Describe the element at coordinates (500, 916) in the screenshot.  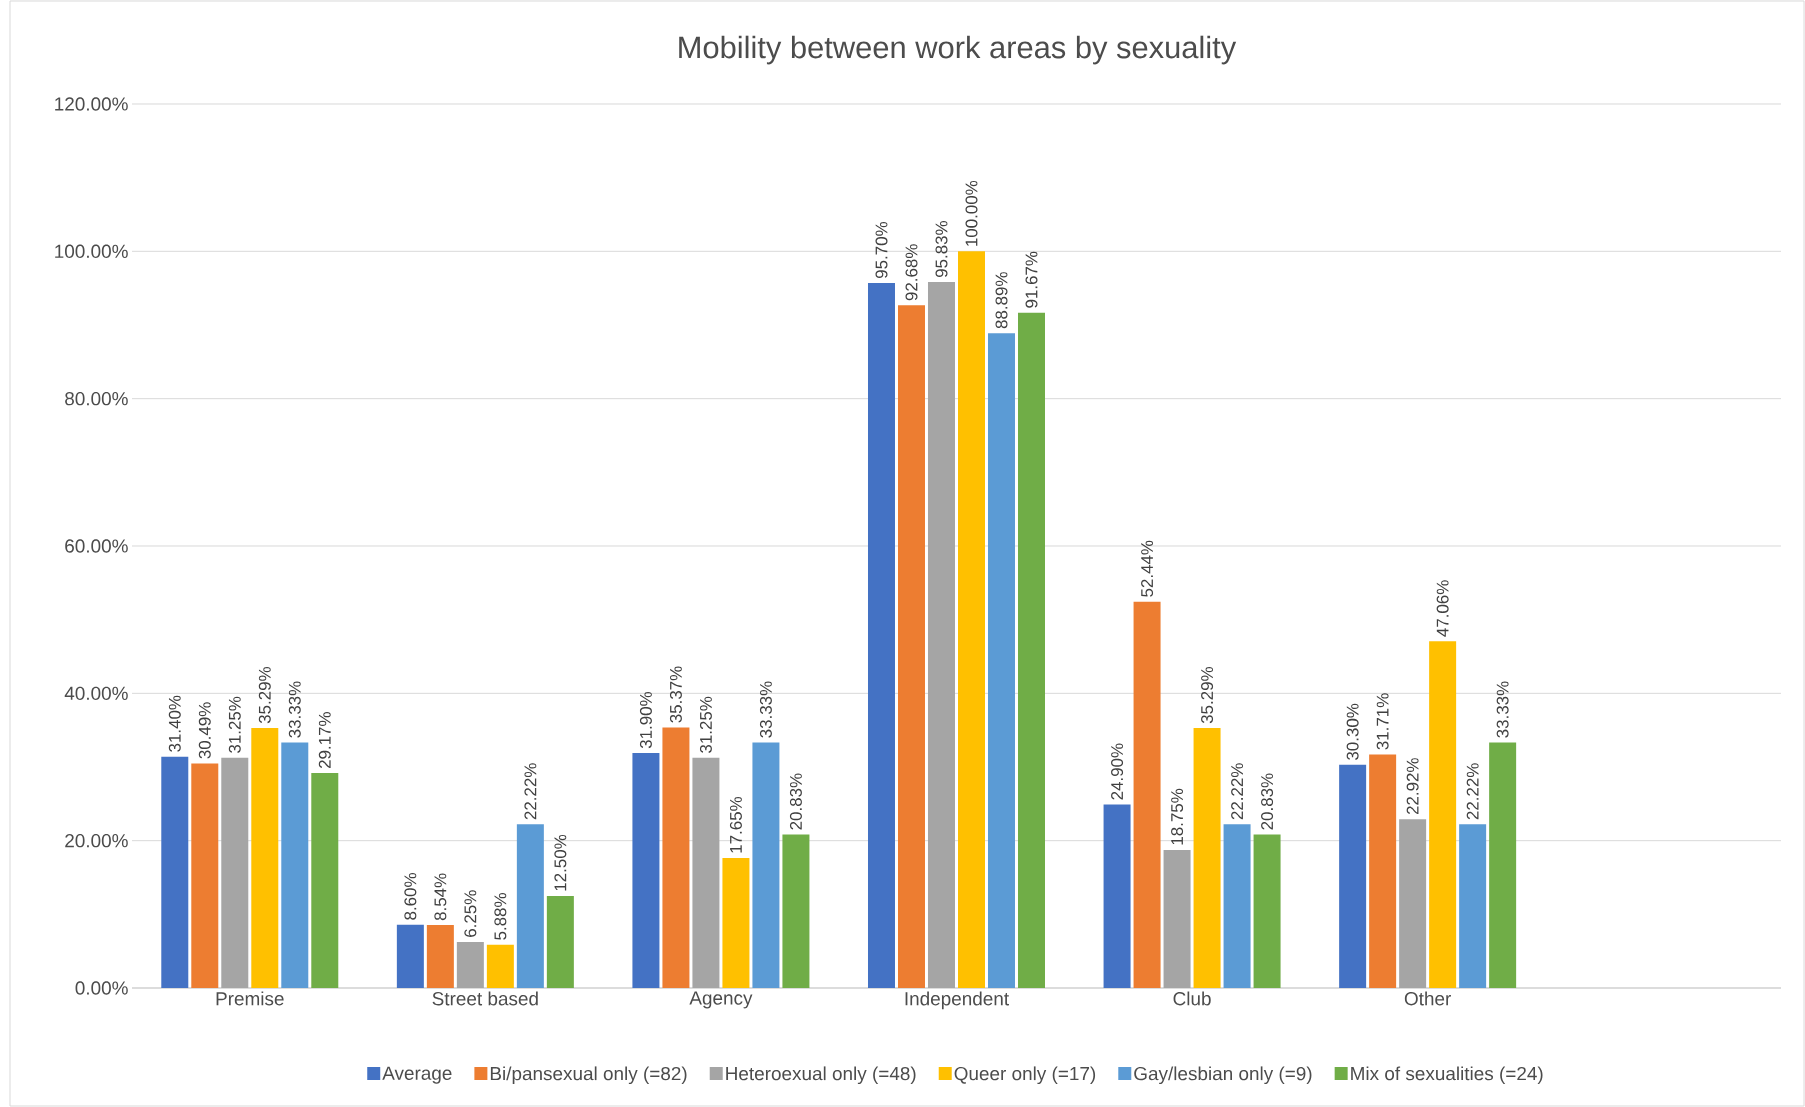
I see `data-label: 5.88%` at that location.